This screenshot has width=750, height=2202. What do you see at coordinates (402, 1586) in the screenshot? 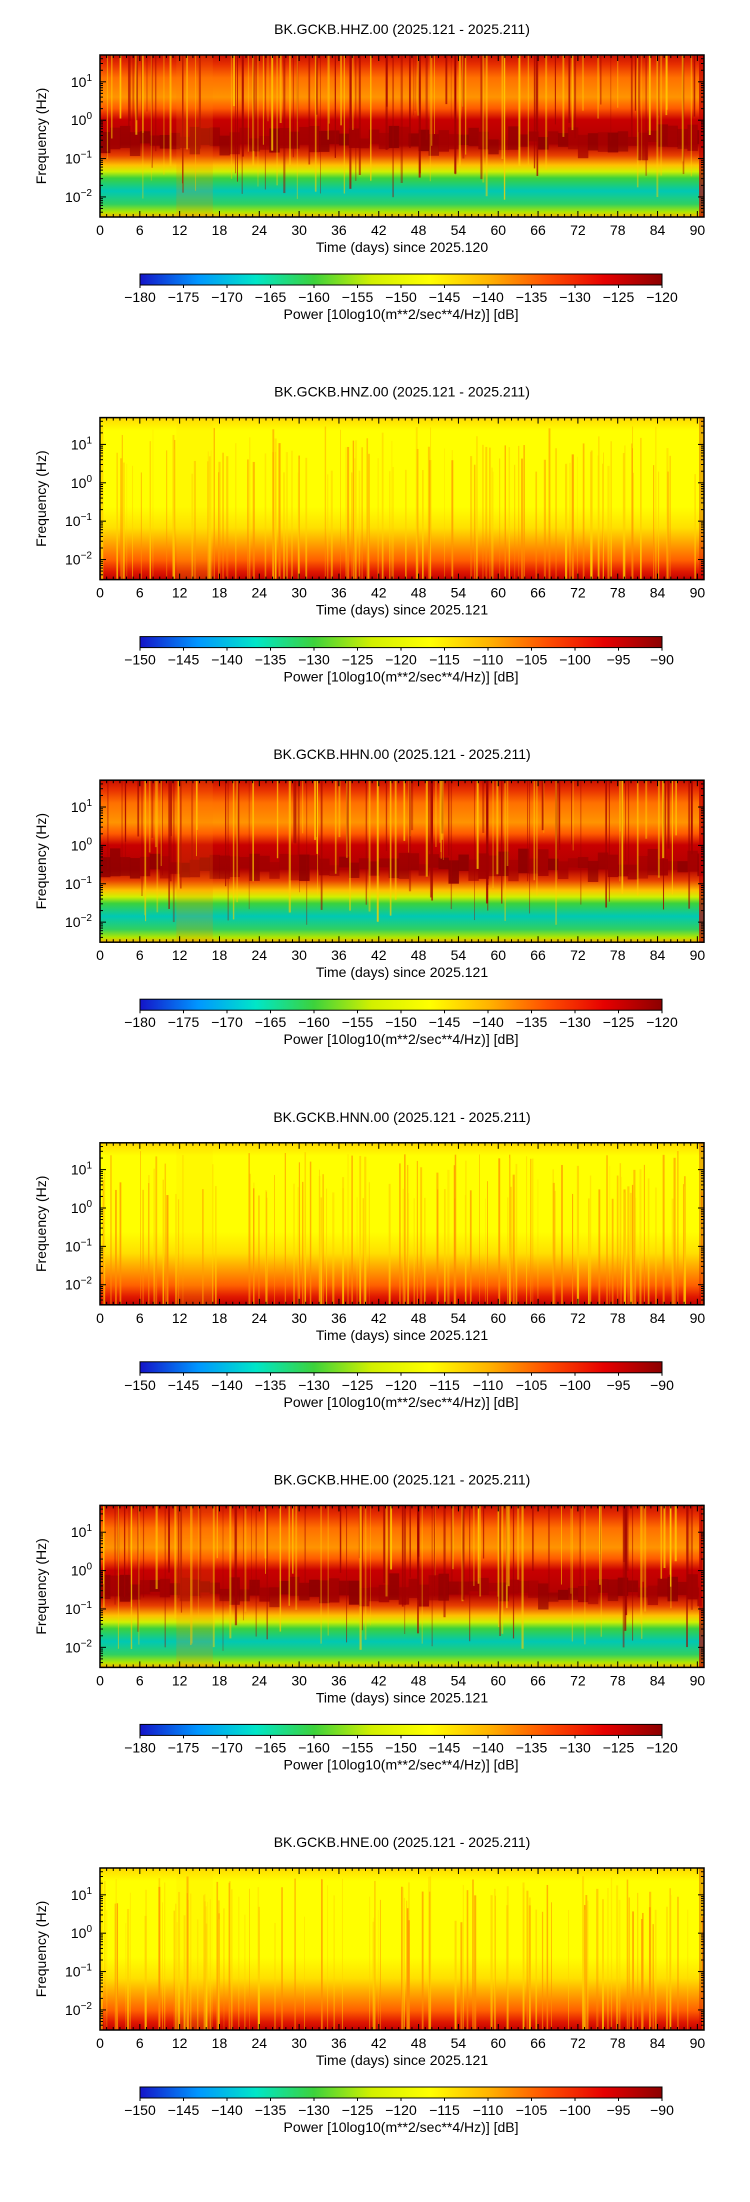
I see `heatmap-image` at bounding box center [402, 1586].